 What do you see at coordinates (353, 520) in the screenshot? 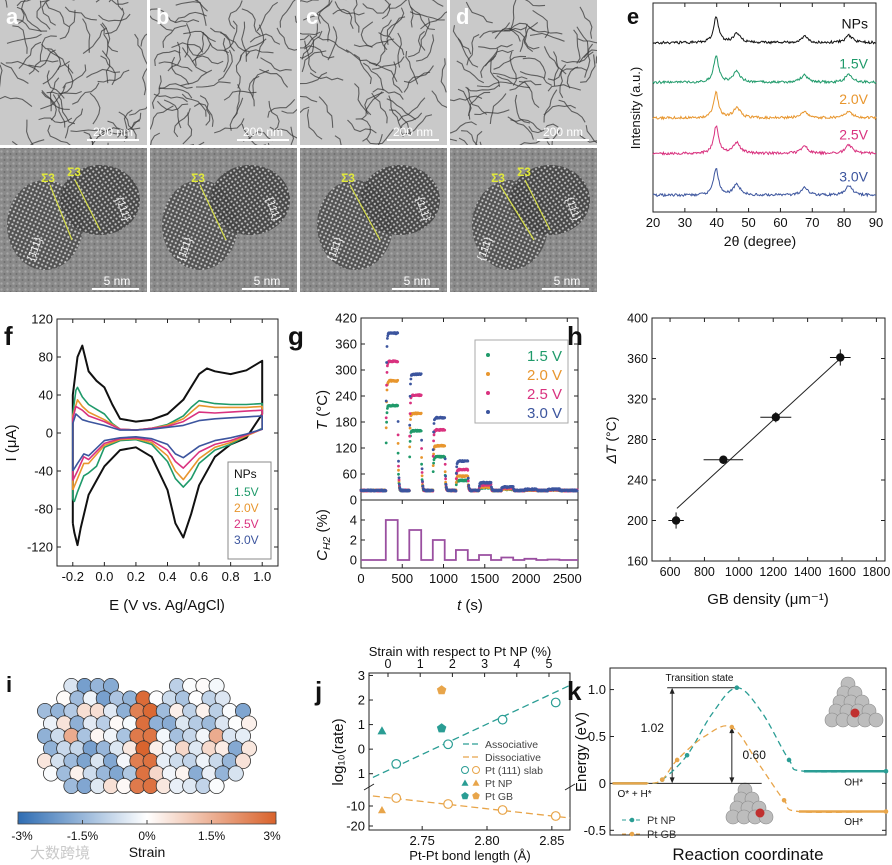
I see `y-tick-label: 4` at bounding box center [353, 520].